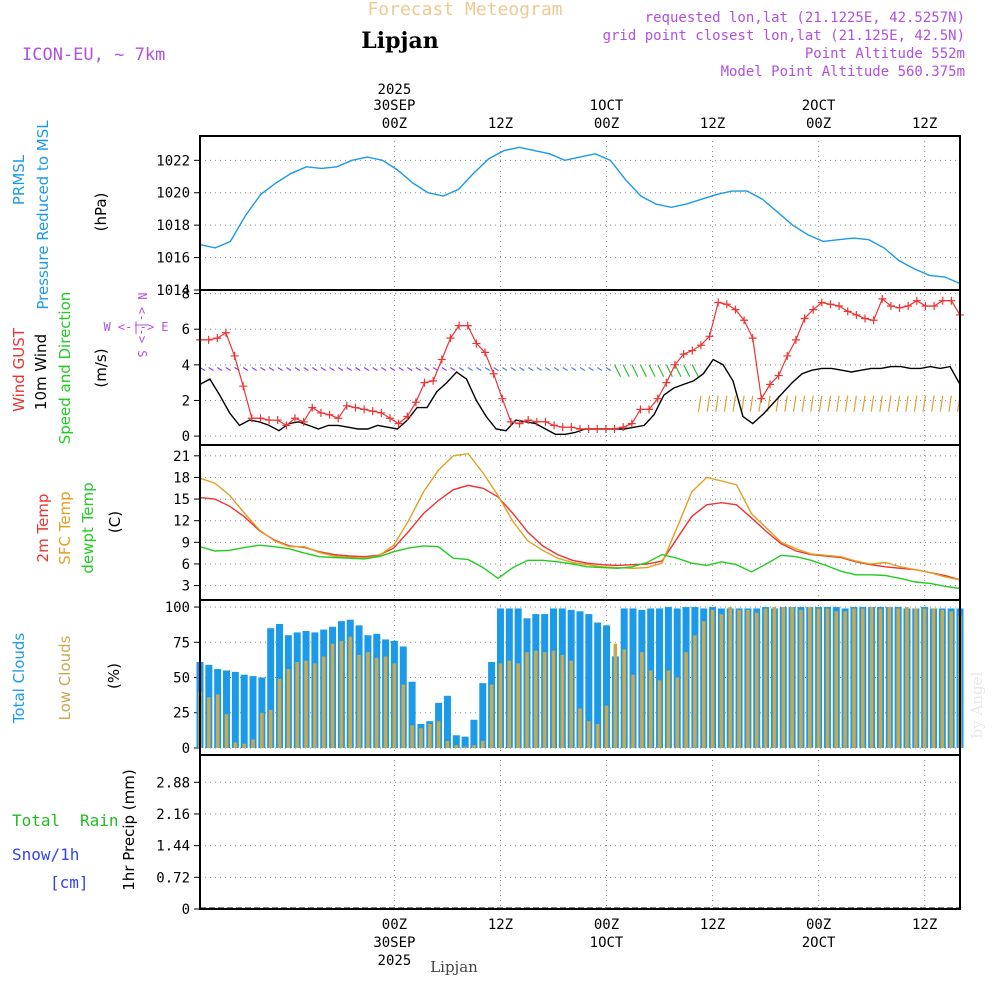 Image resolution: width=1000 pixels, height=1000 pixels. Describe the element at coordinates (558, 836) in the screenshot. I see `precip-panel: 0 0.72 1.44 2.16 2.88` at that location.